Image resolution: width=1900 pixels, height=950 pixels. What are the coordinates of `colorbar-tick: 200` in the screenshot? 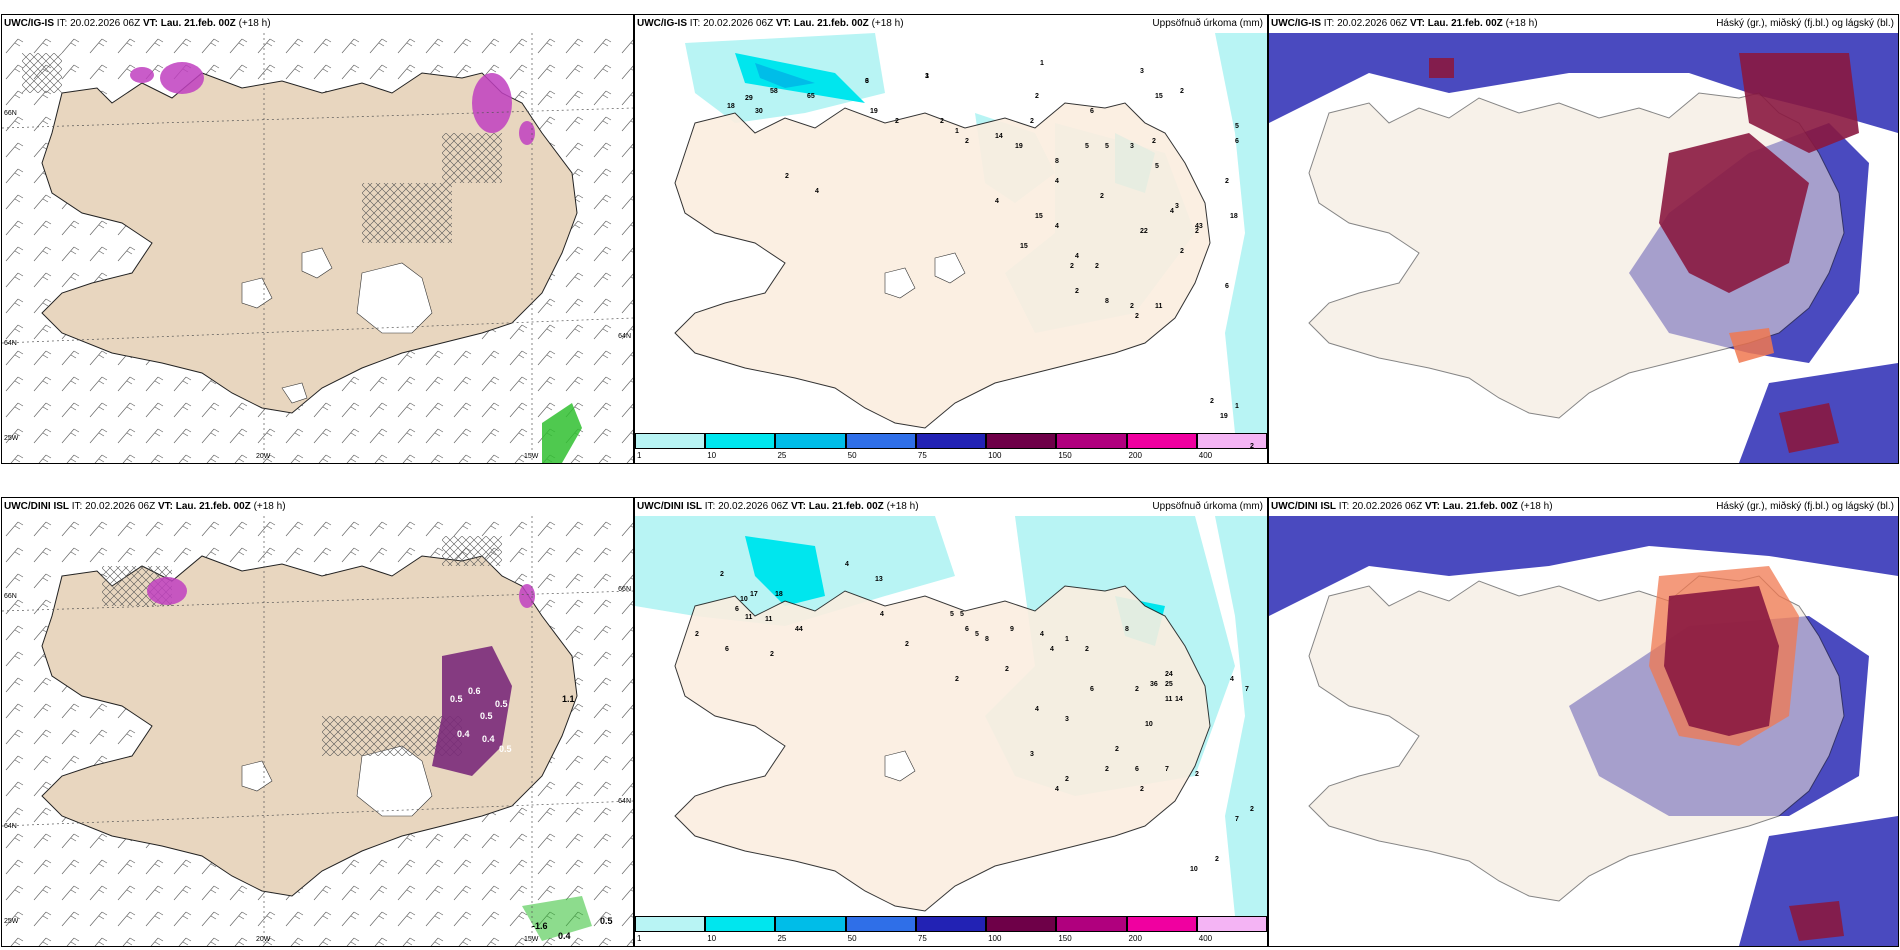 It's located at (1135, 455).